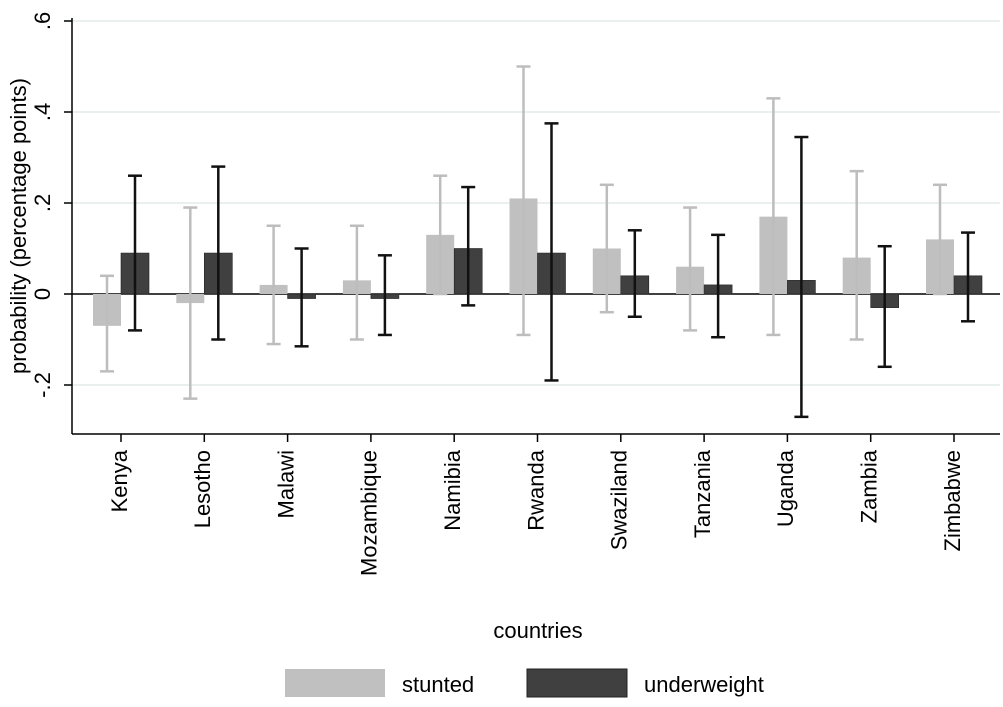 The width and height of the screenshot is (1003, 707). I want to click on legend-swatch-underweight, so click(577, 683).